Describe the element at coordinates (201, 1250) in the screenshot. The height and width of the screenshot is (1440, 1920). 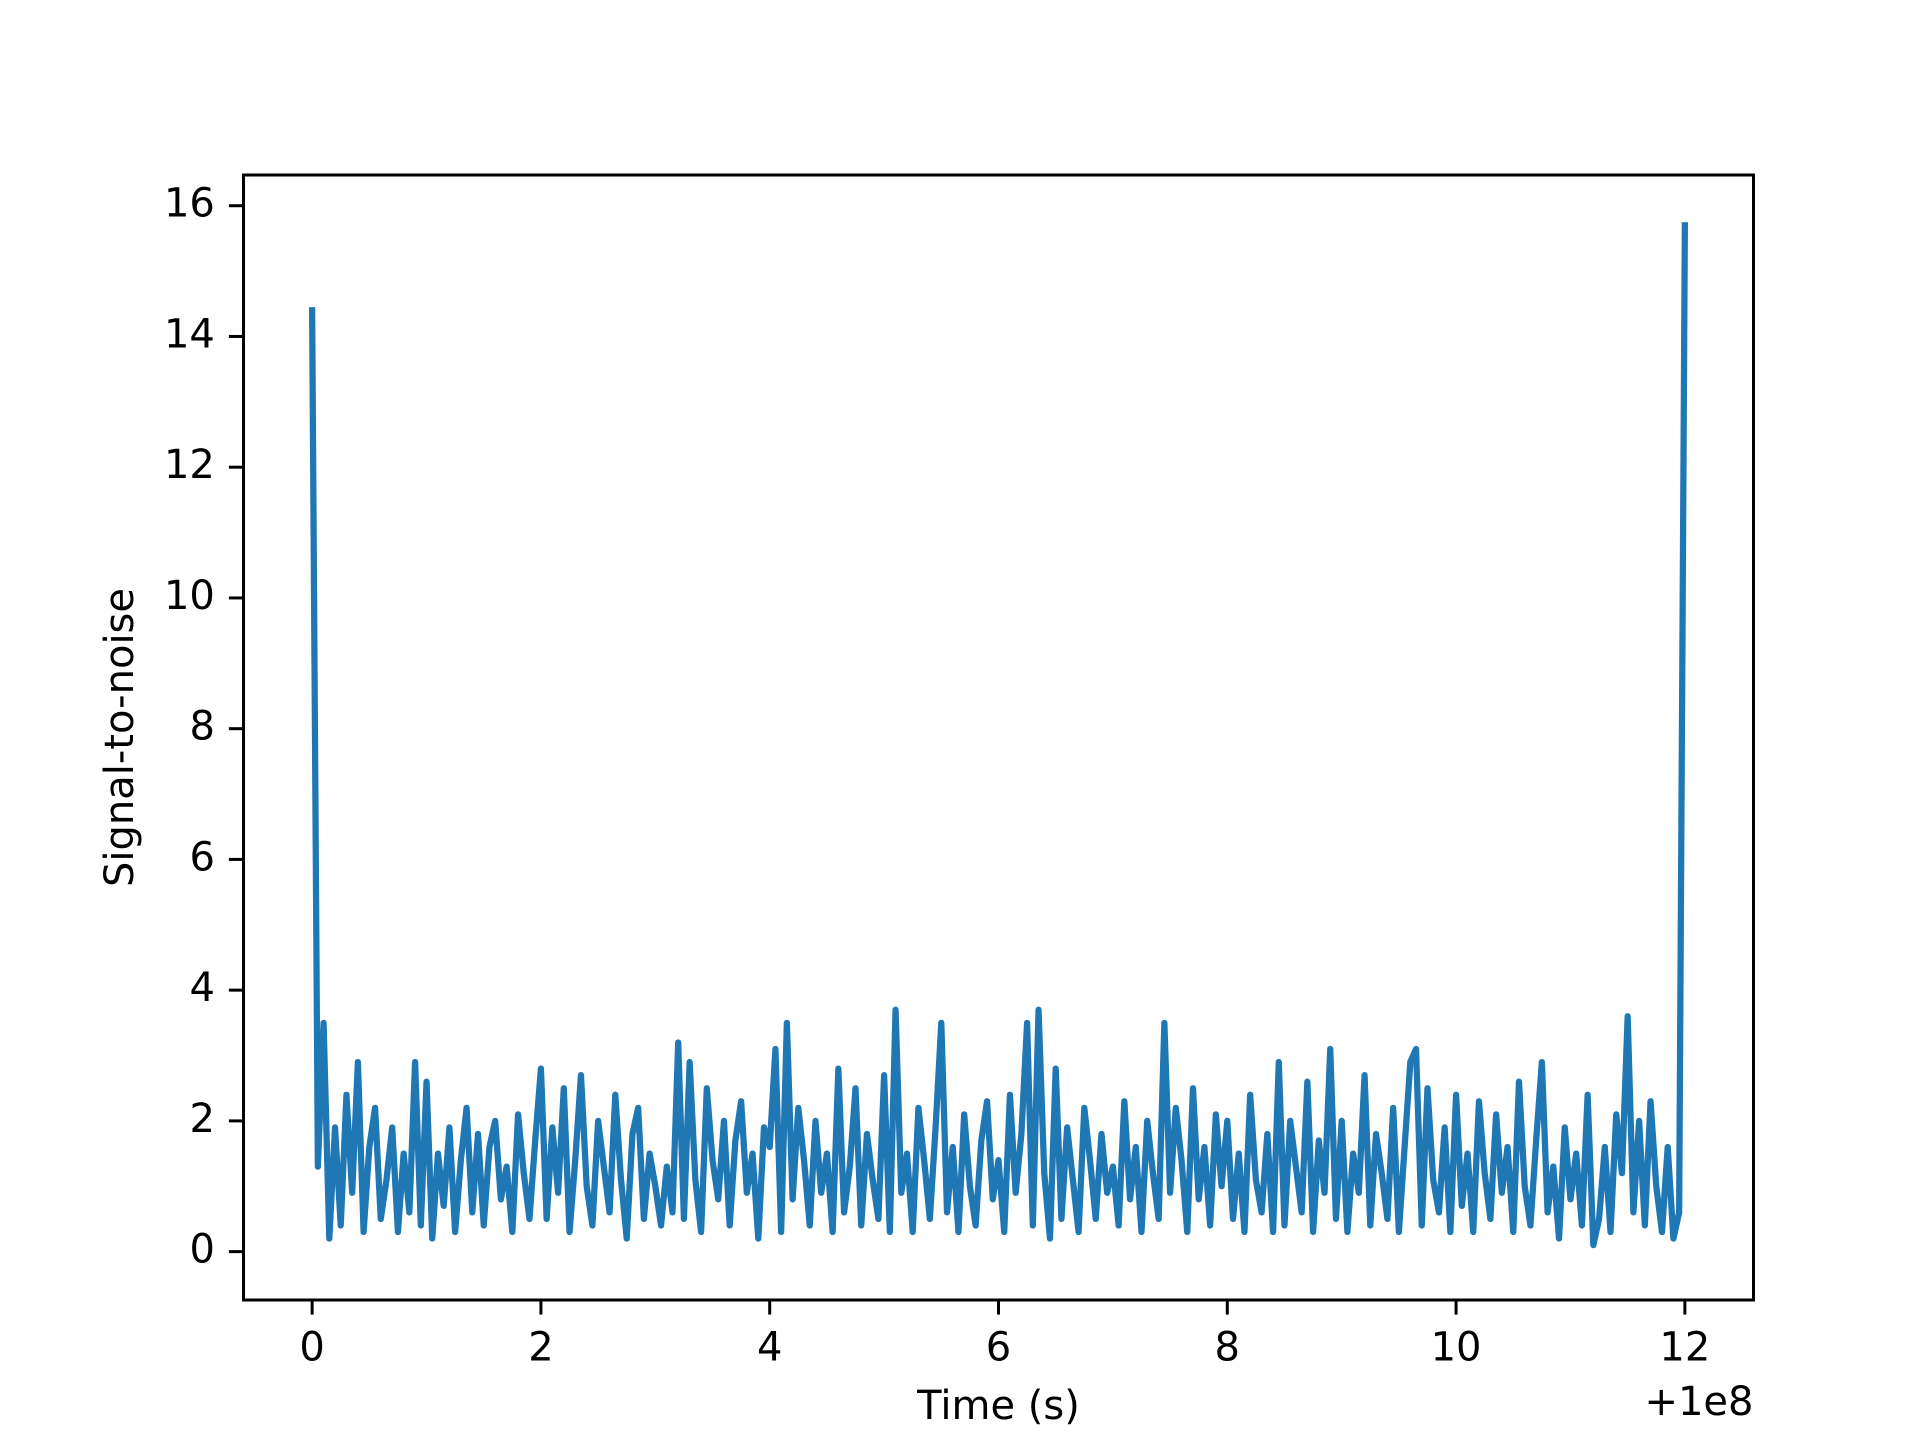
I see `y-tick-label: 0` at that location.